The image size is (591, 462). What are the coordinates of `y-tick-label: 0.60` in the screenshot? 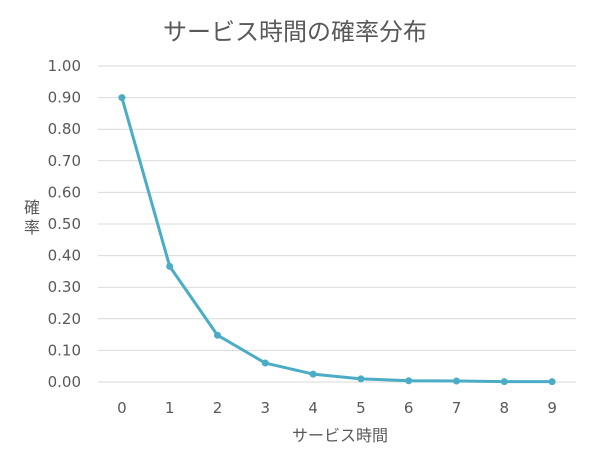 It's located at (64, 192).